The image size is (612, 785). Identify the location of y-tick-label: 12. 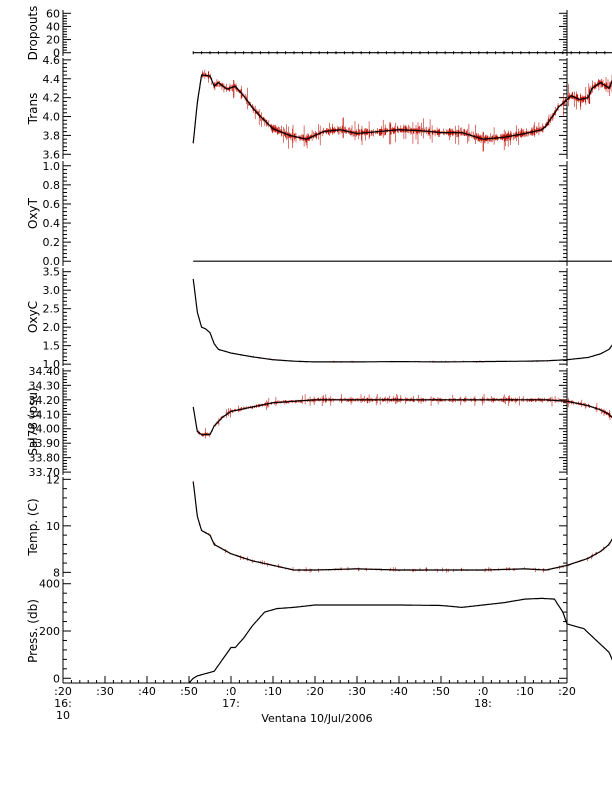
(53, 479).